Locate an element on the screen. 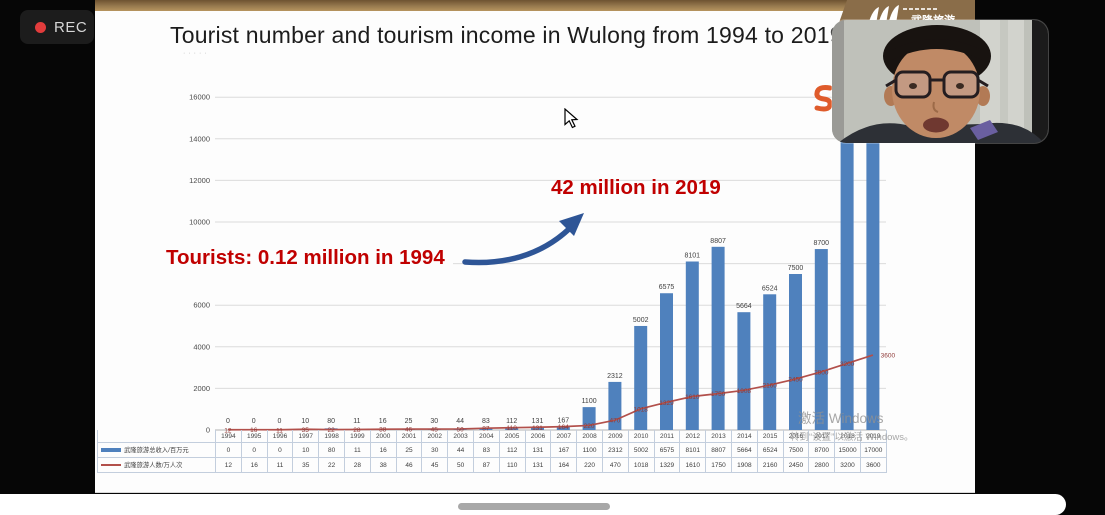 The width and height of the screenshot is (1105, 515). year-header: 2007 is located at coordinates (564, 436).